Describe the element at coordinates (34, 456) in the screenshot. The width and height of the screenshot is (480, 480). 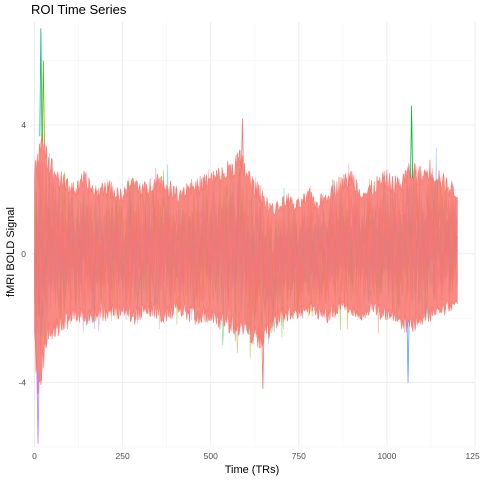
I see `x-tick-label: 0` at that location.